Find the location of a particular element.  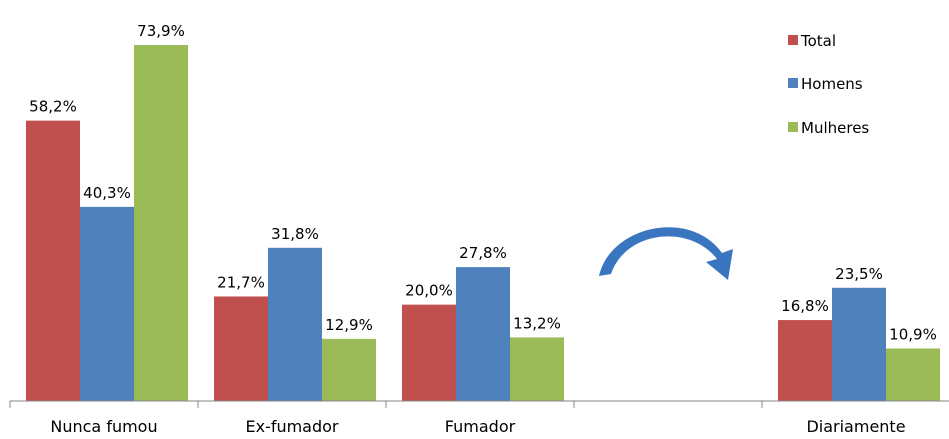

legend-label: Mulheres is located at coordinates (835, 128).